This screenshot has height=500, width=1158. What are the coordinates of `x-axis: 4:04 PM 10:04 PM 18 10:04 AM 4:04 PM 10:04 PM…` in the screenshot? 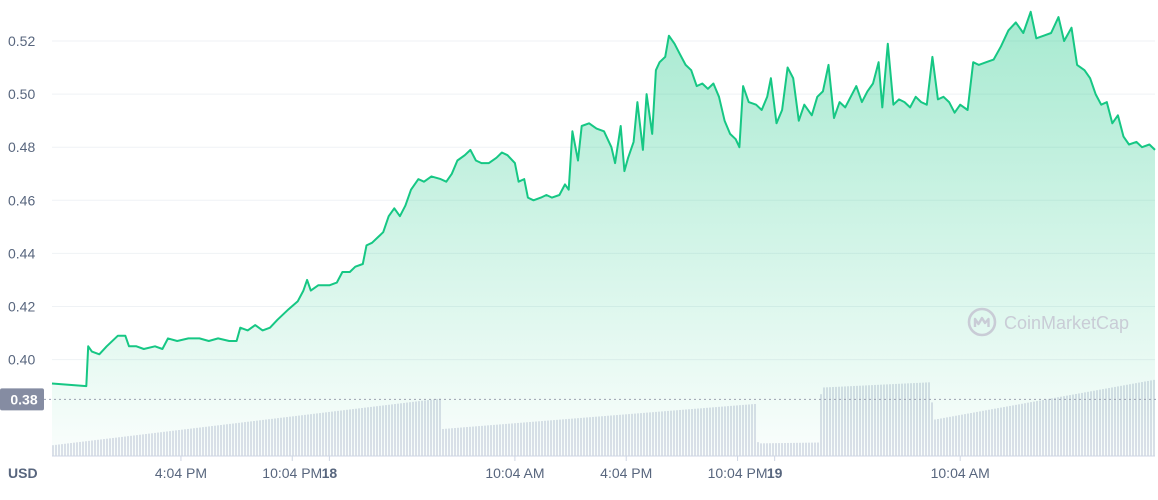 It's located at (603, 468).